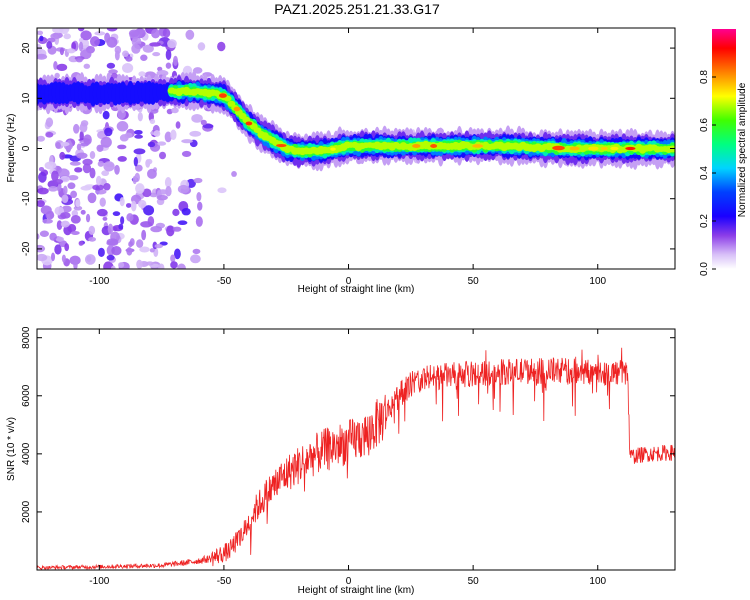 Image resolution: width=750 pixels, height=600 pixels. I want to click on x-tick-label: -50, so click(224, 581).